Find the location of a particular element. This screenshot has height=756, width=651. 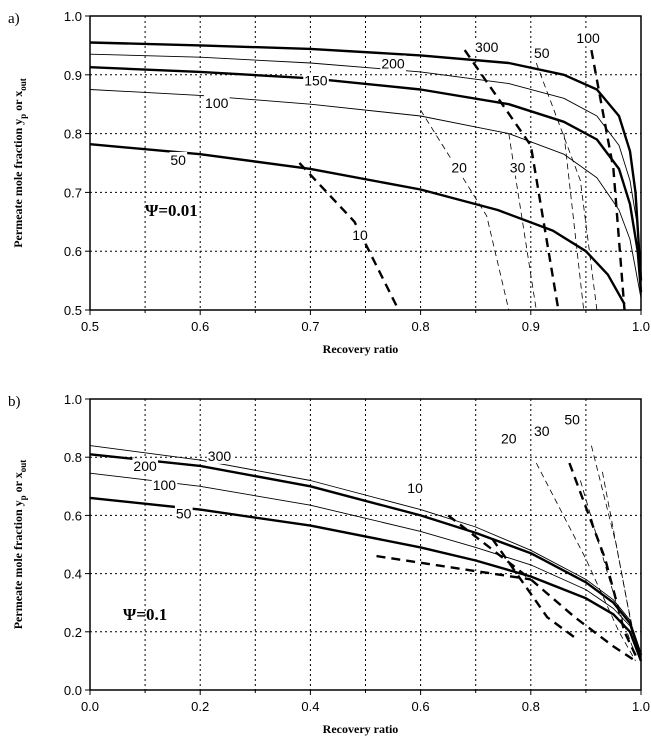

isoline-label-100: 100 is located at coordinates (588, 38).